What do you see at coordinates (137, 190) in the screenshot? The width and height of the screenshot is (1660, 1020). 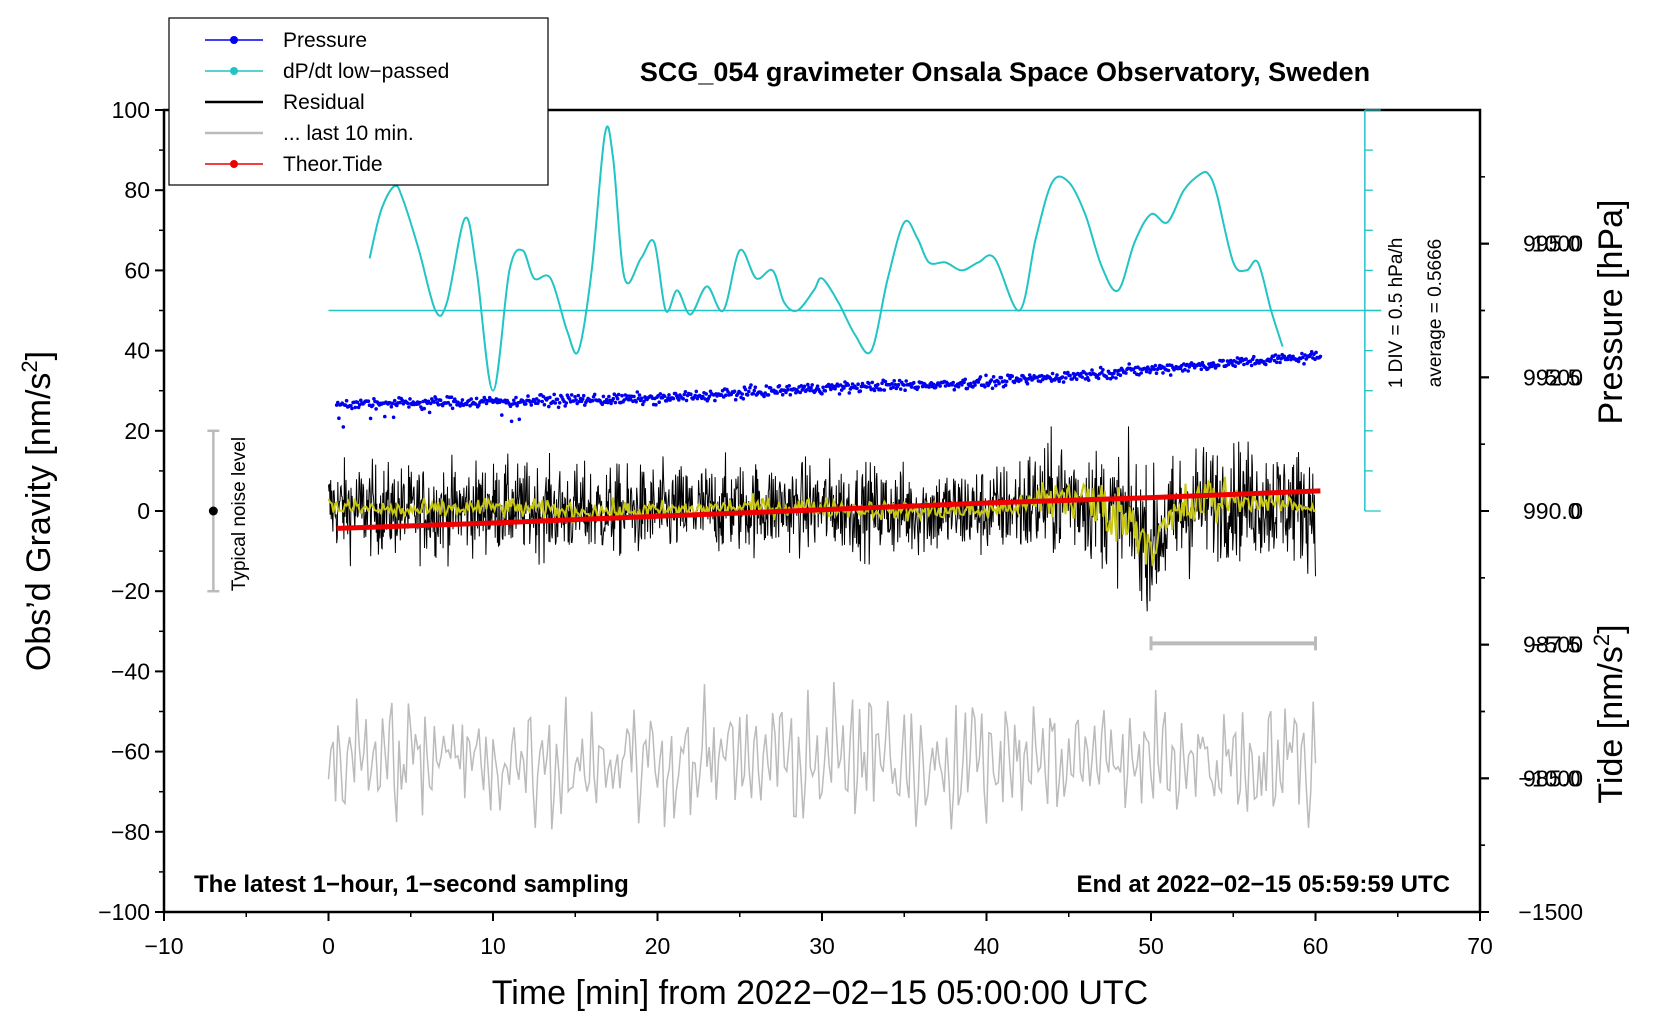 I see `y-tick-label: 80` at bounding box center [137, 190].